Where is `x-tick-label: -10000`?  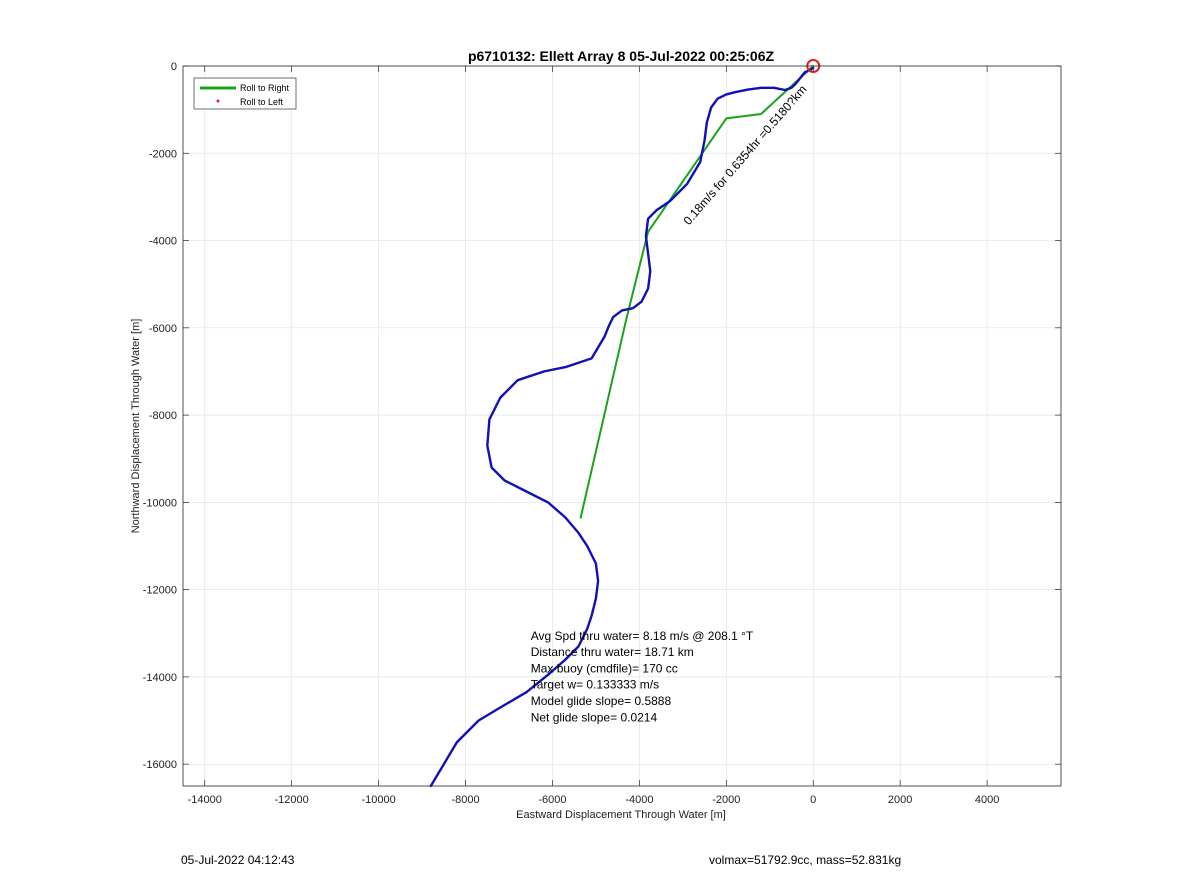 x-tick-label: -10000 is located at coordinates (378, 800).